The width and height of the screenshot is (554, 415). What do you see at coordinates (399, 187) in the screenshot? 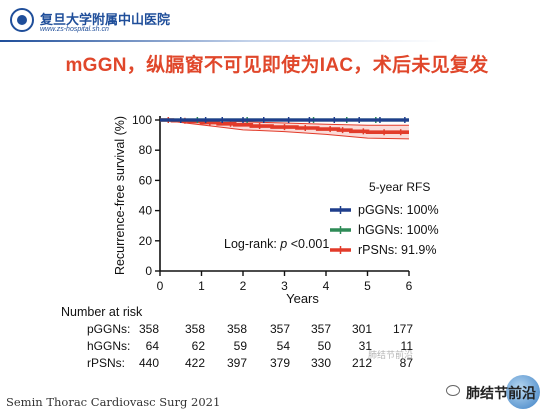
I see `legend-title: 5-year RFS` at bounding box center [399, 187].